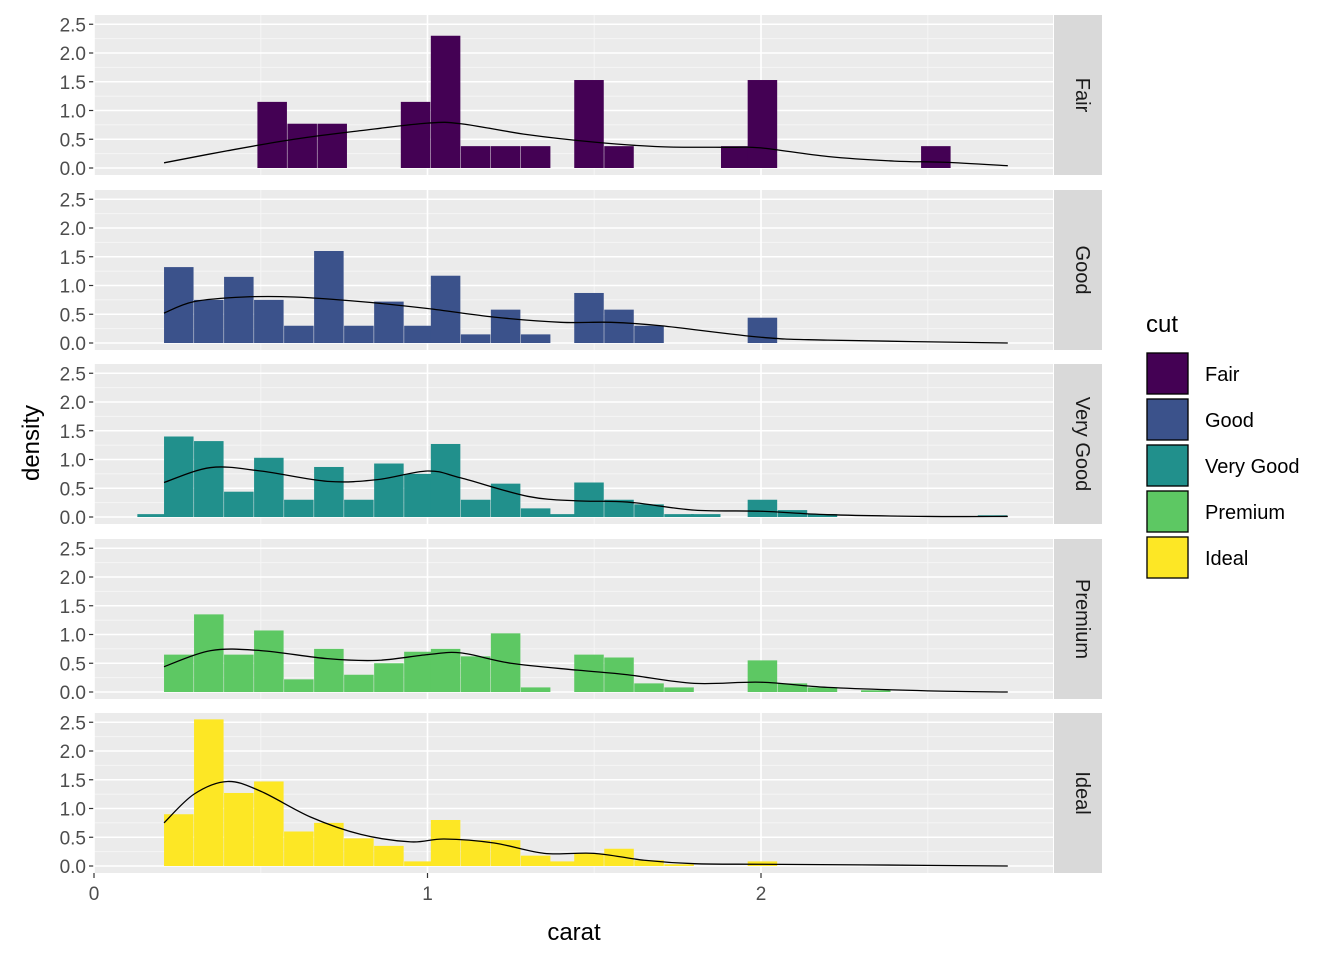  What do you see at coordinates (1200, 419) in the screenshot?
I see `legend-item-good: Good` at bounding box center [1200, 419].